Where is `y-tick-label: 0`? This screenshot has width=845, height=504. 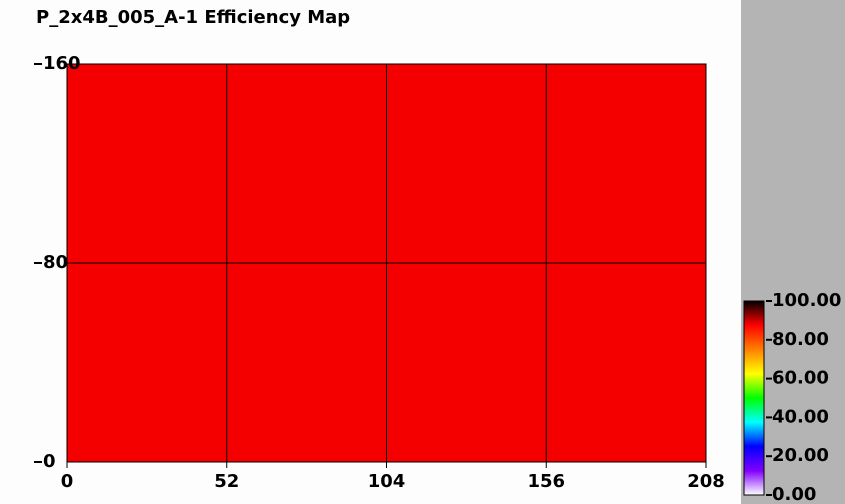 y-tick-label: 0 is located at coordinates (49, 461).